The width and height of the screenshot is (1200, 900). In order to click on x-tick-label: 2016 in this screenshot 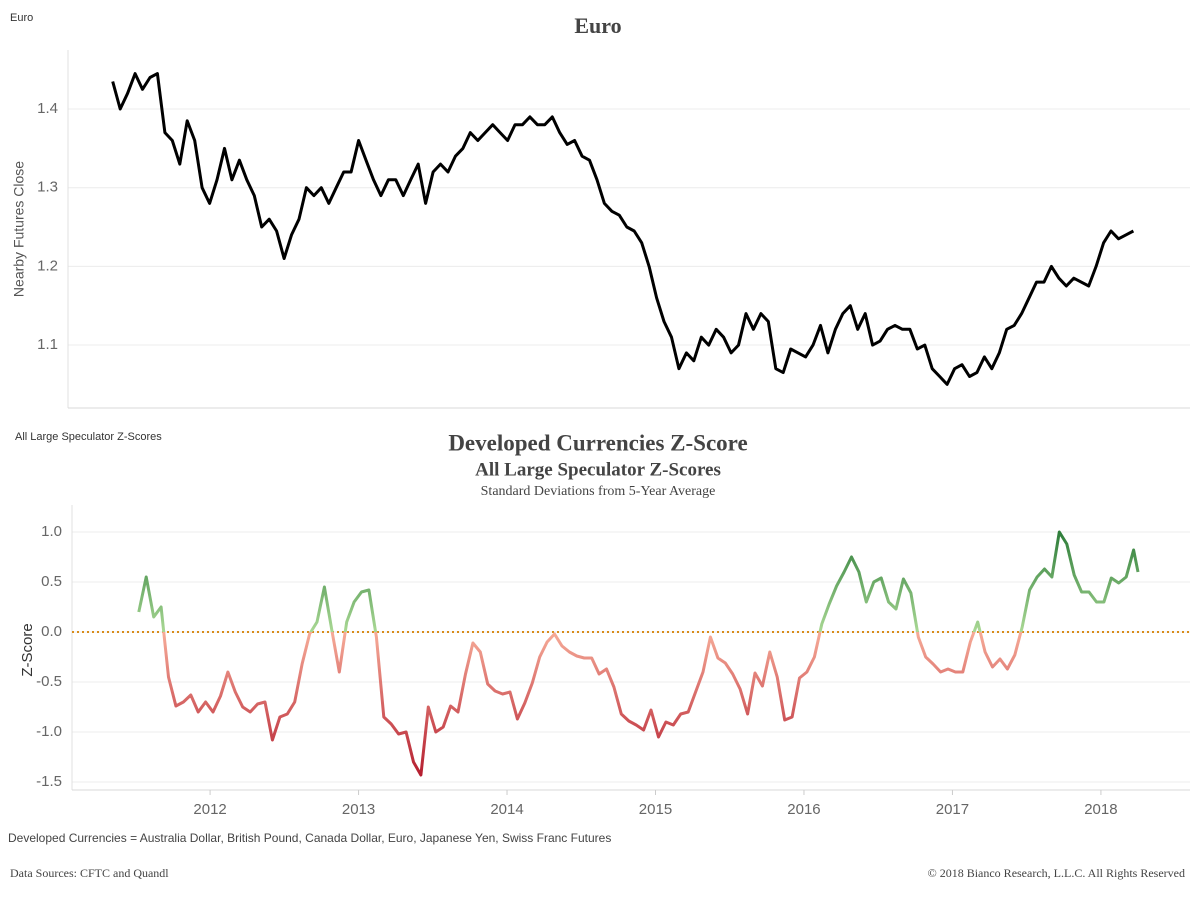, I will do `click(803, 809)`.